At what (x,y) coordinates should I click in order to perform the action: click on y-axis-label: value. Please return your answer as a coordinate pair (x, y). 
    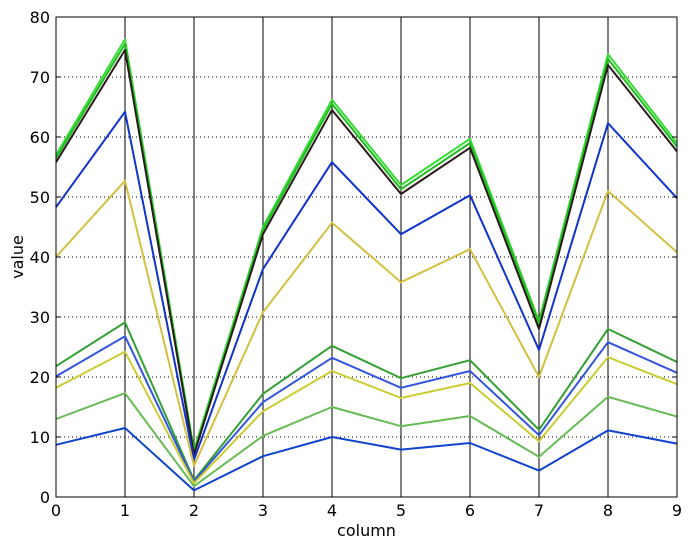
    Looking at the image, I should click on (17, 257).